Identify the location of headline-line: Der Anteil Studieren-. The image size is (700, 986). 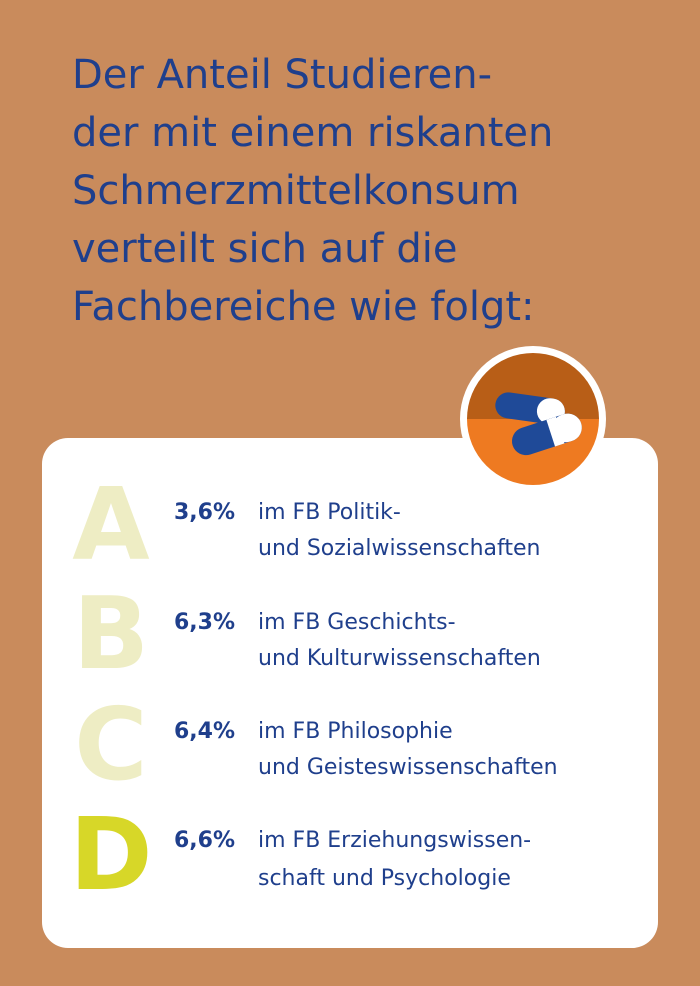
(282, 75).